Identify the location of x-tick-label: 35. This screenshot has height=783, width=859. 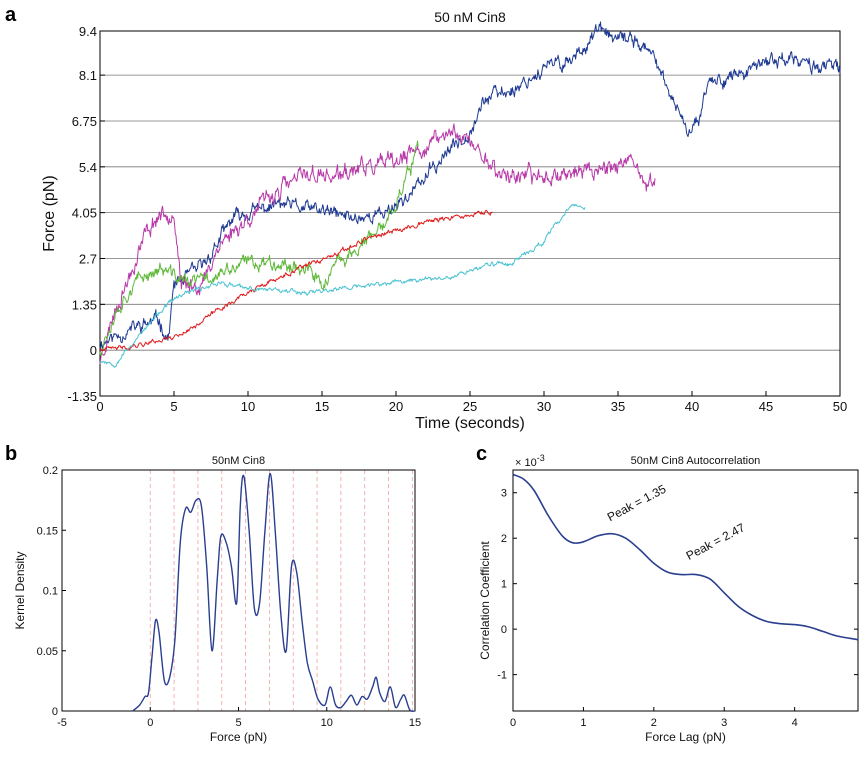
(618, 406).